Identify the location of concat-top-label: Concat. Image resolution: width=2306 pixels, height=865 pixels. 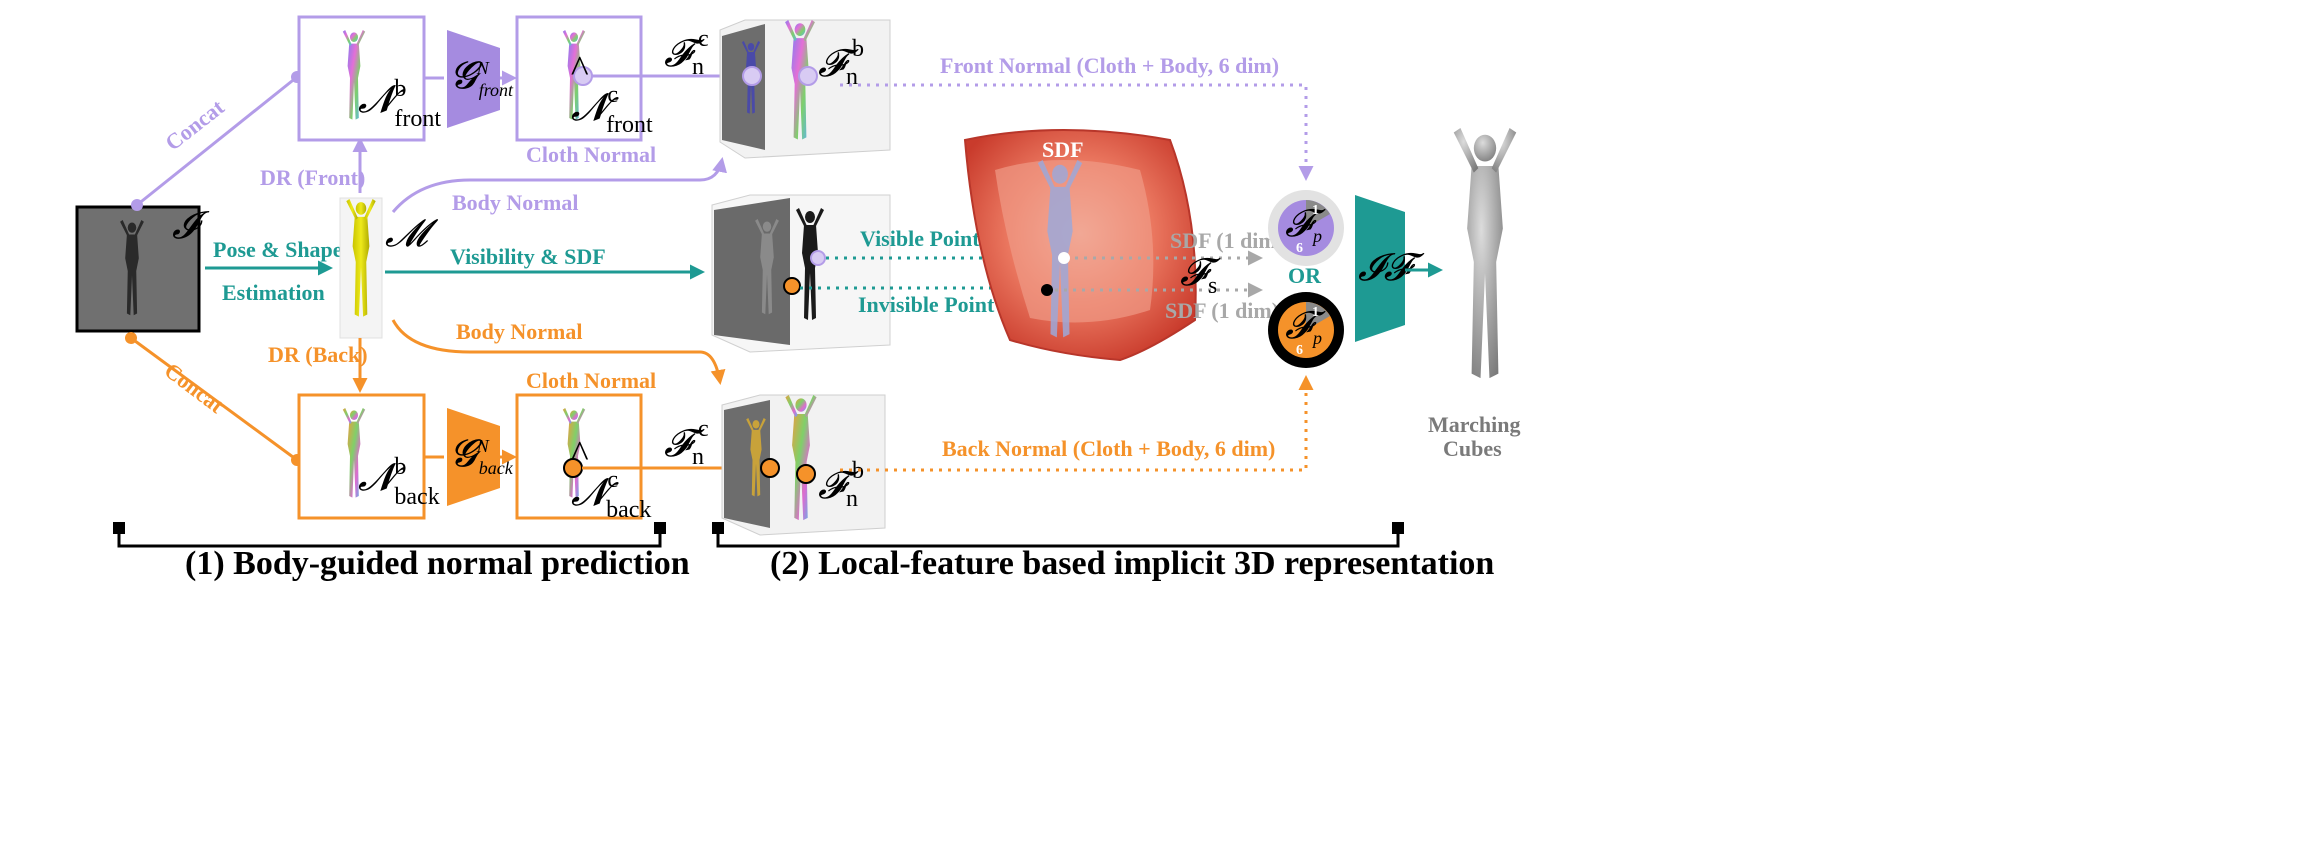
(194, 124).